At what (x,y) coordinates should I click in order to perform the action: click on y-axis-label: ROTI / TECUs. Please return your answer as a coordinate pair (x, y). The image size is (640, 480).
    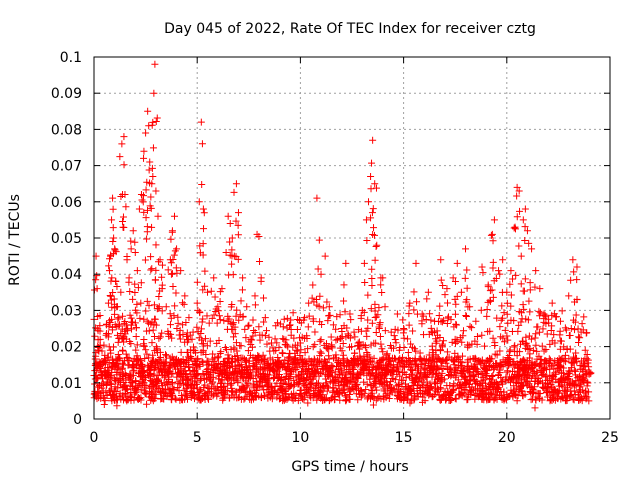
    Looking at the image, I should click on (15, 240).